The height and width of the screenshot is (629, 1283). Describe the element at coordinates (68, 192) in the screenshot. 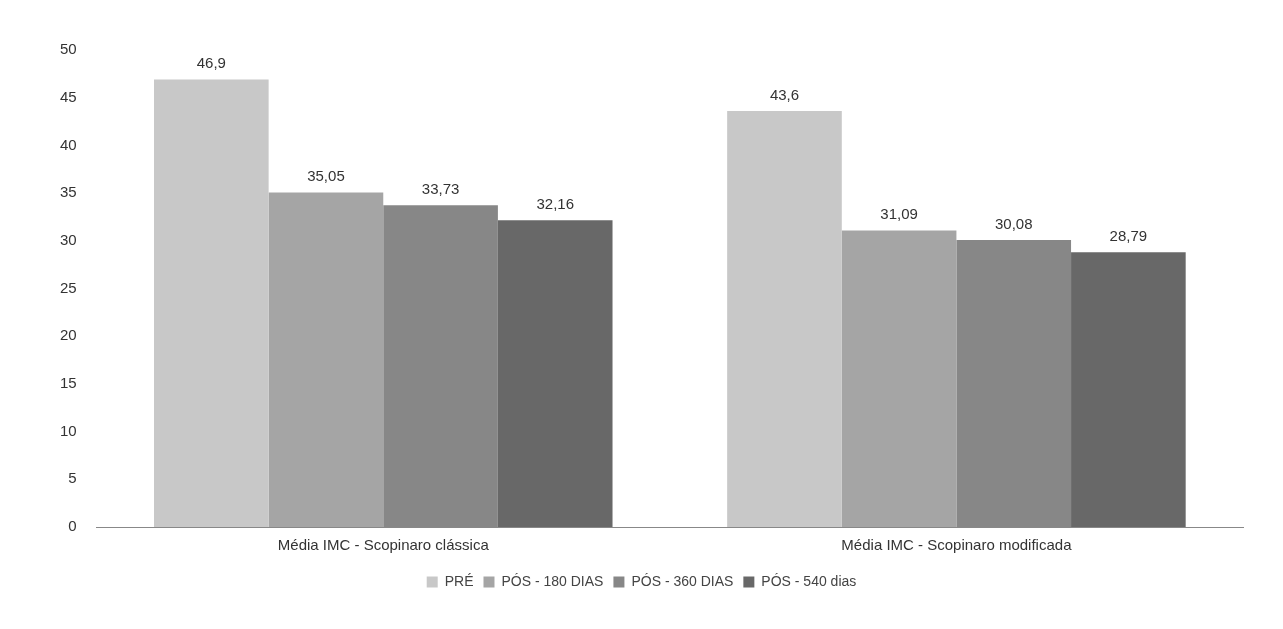

I see `y-tick-label: 35` at that location.